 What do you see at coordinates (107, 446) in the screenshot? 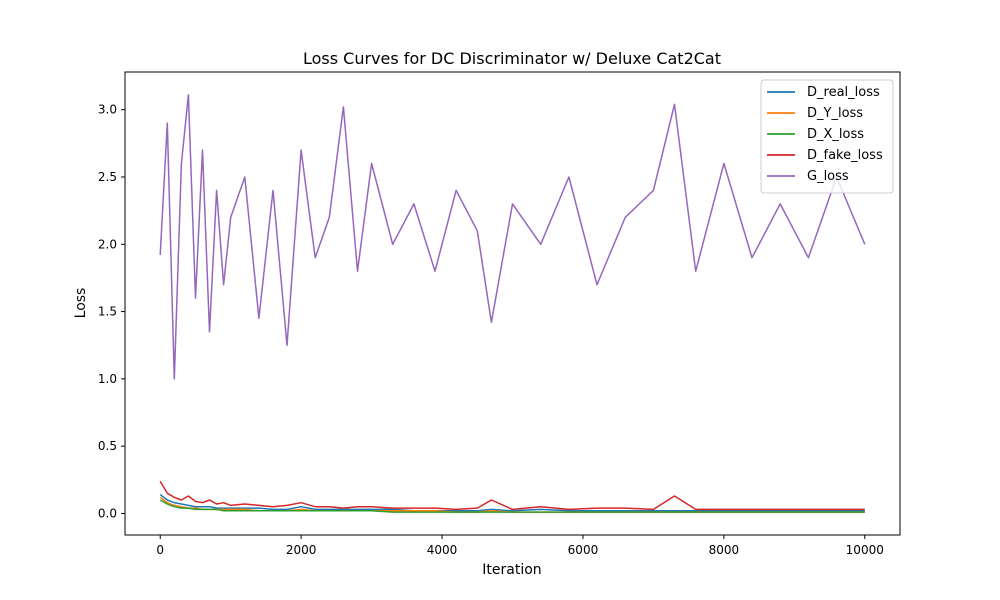
I see `y-tick-label: 0.5` at bounding box center [107, 446].